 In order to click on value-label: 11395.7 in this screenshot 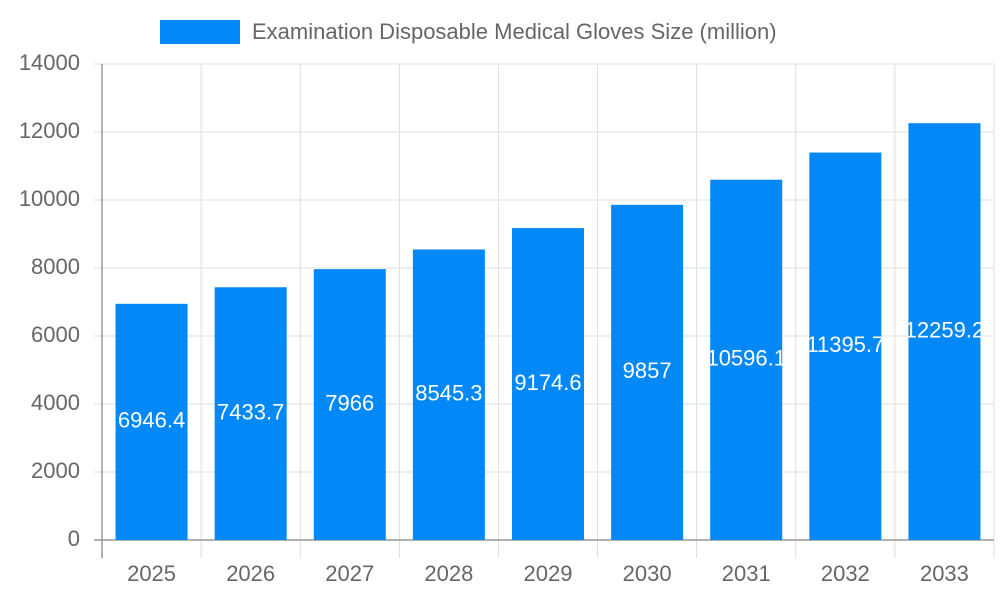, I will do `click(845, 344)`.